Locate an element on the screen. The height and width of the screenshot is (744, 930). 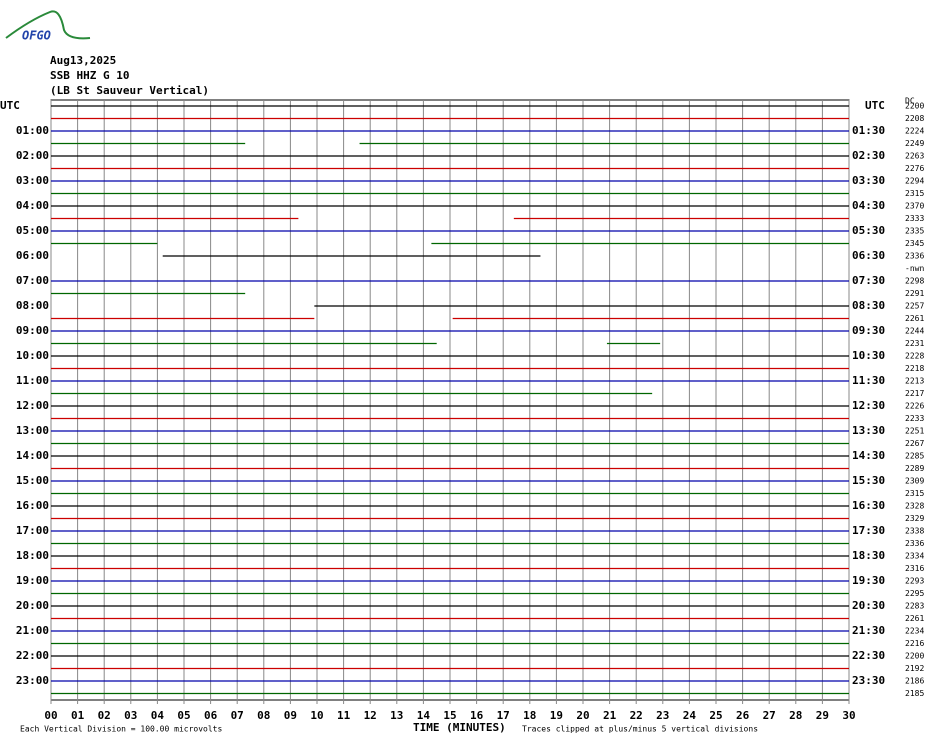
dc-value: 2244 is located at coordinates (914, 331).